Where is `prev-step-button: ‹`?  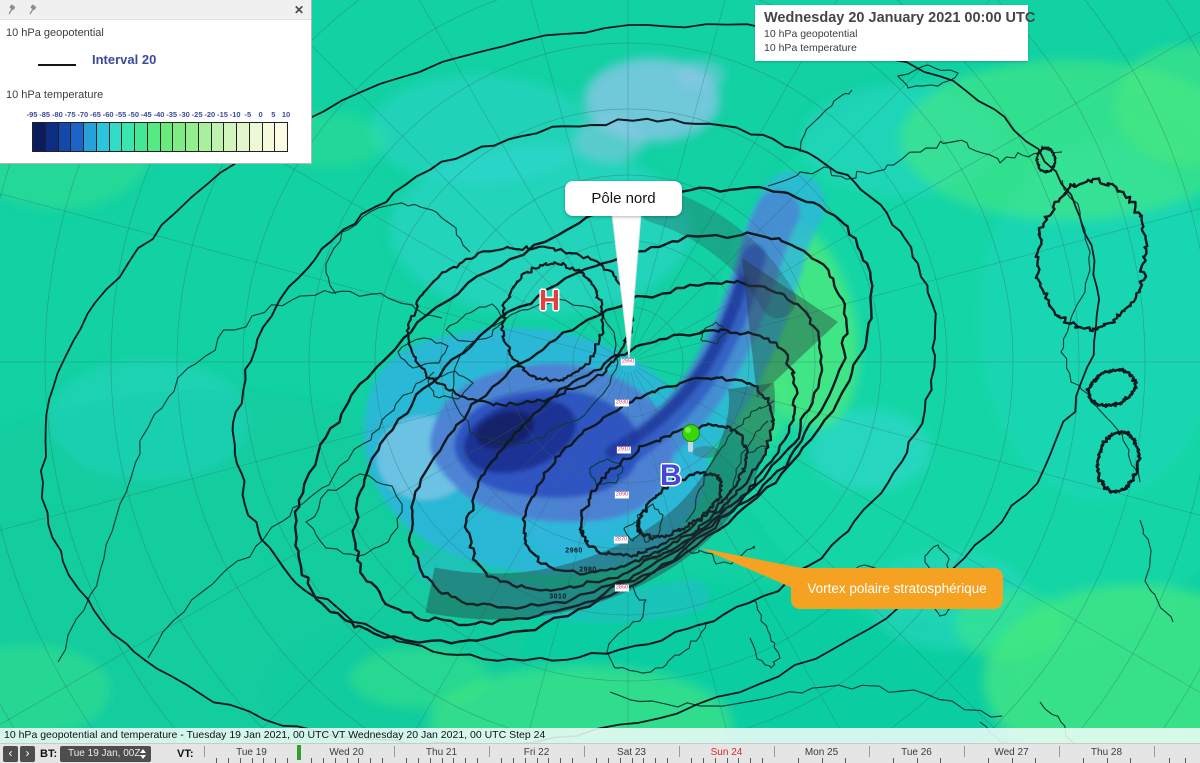 prev-step-button: ‹ is located at coordinates (10, 754).